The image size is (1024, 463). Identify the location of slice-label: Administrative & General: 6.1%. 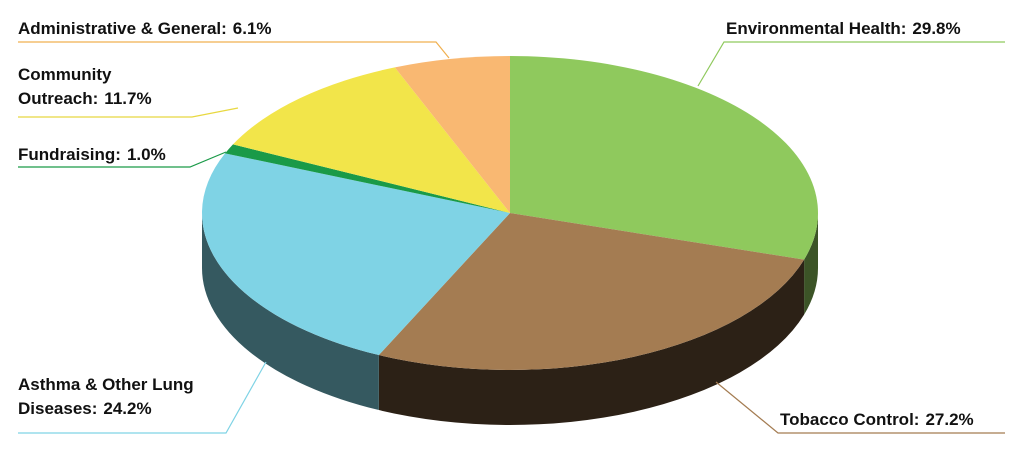
(145, 29).